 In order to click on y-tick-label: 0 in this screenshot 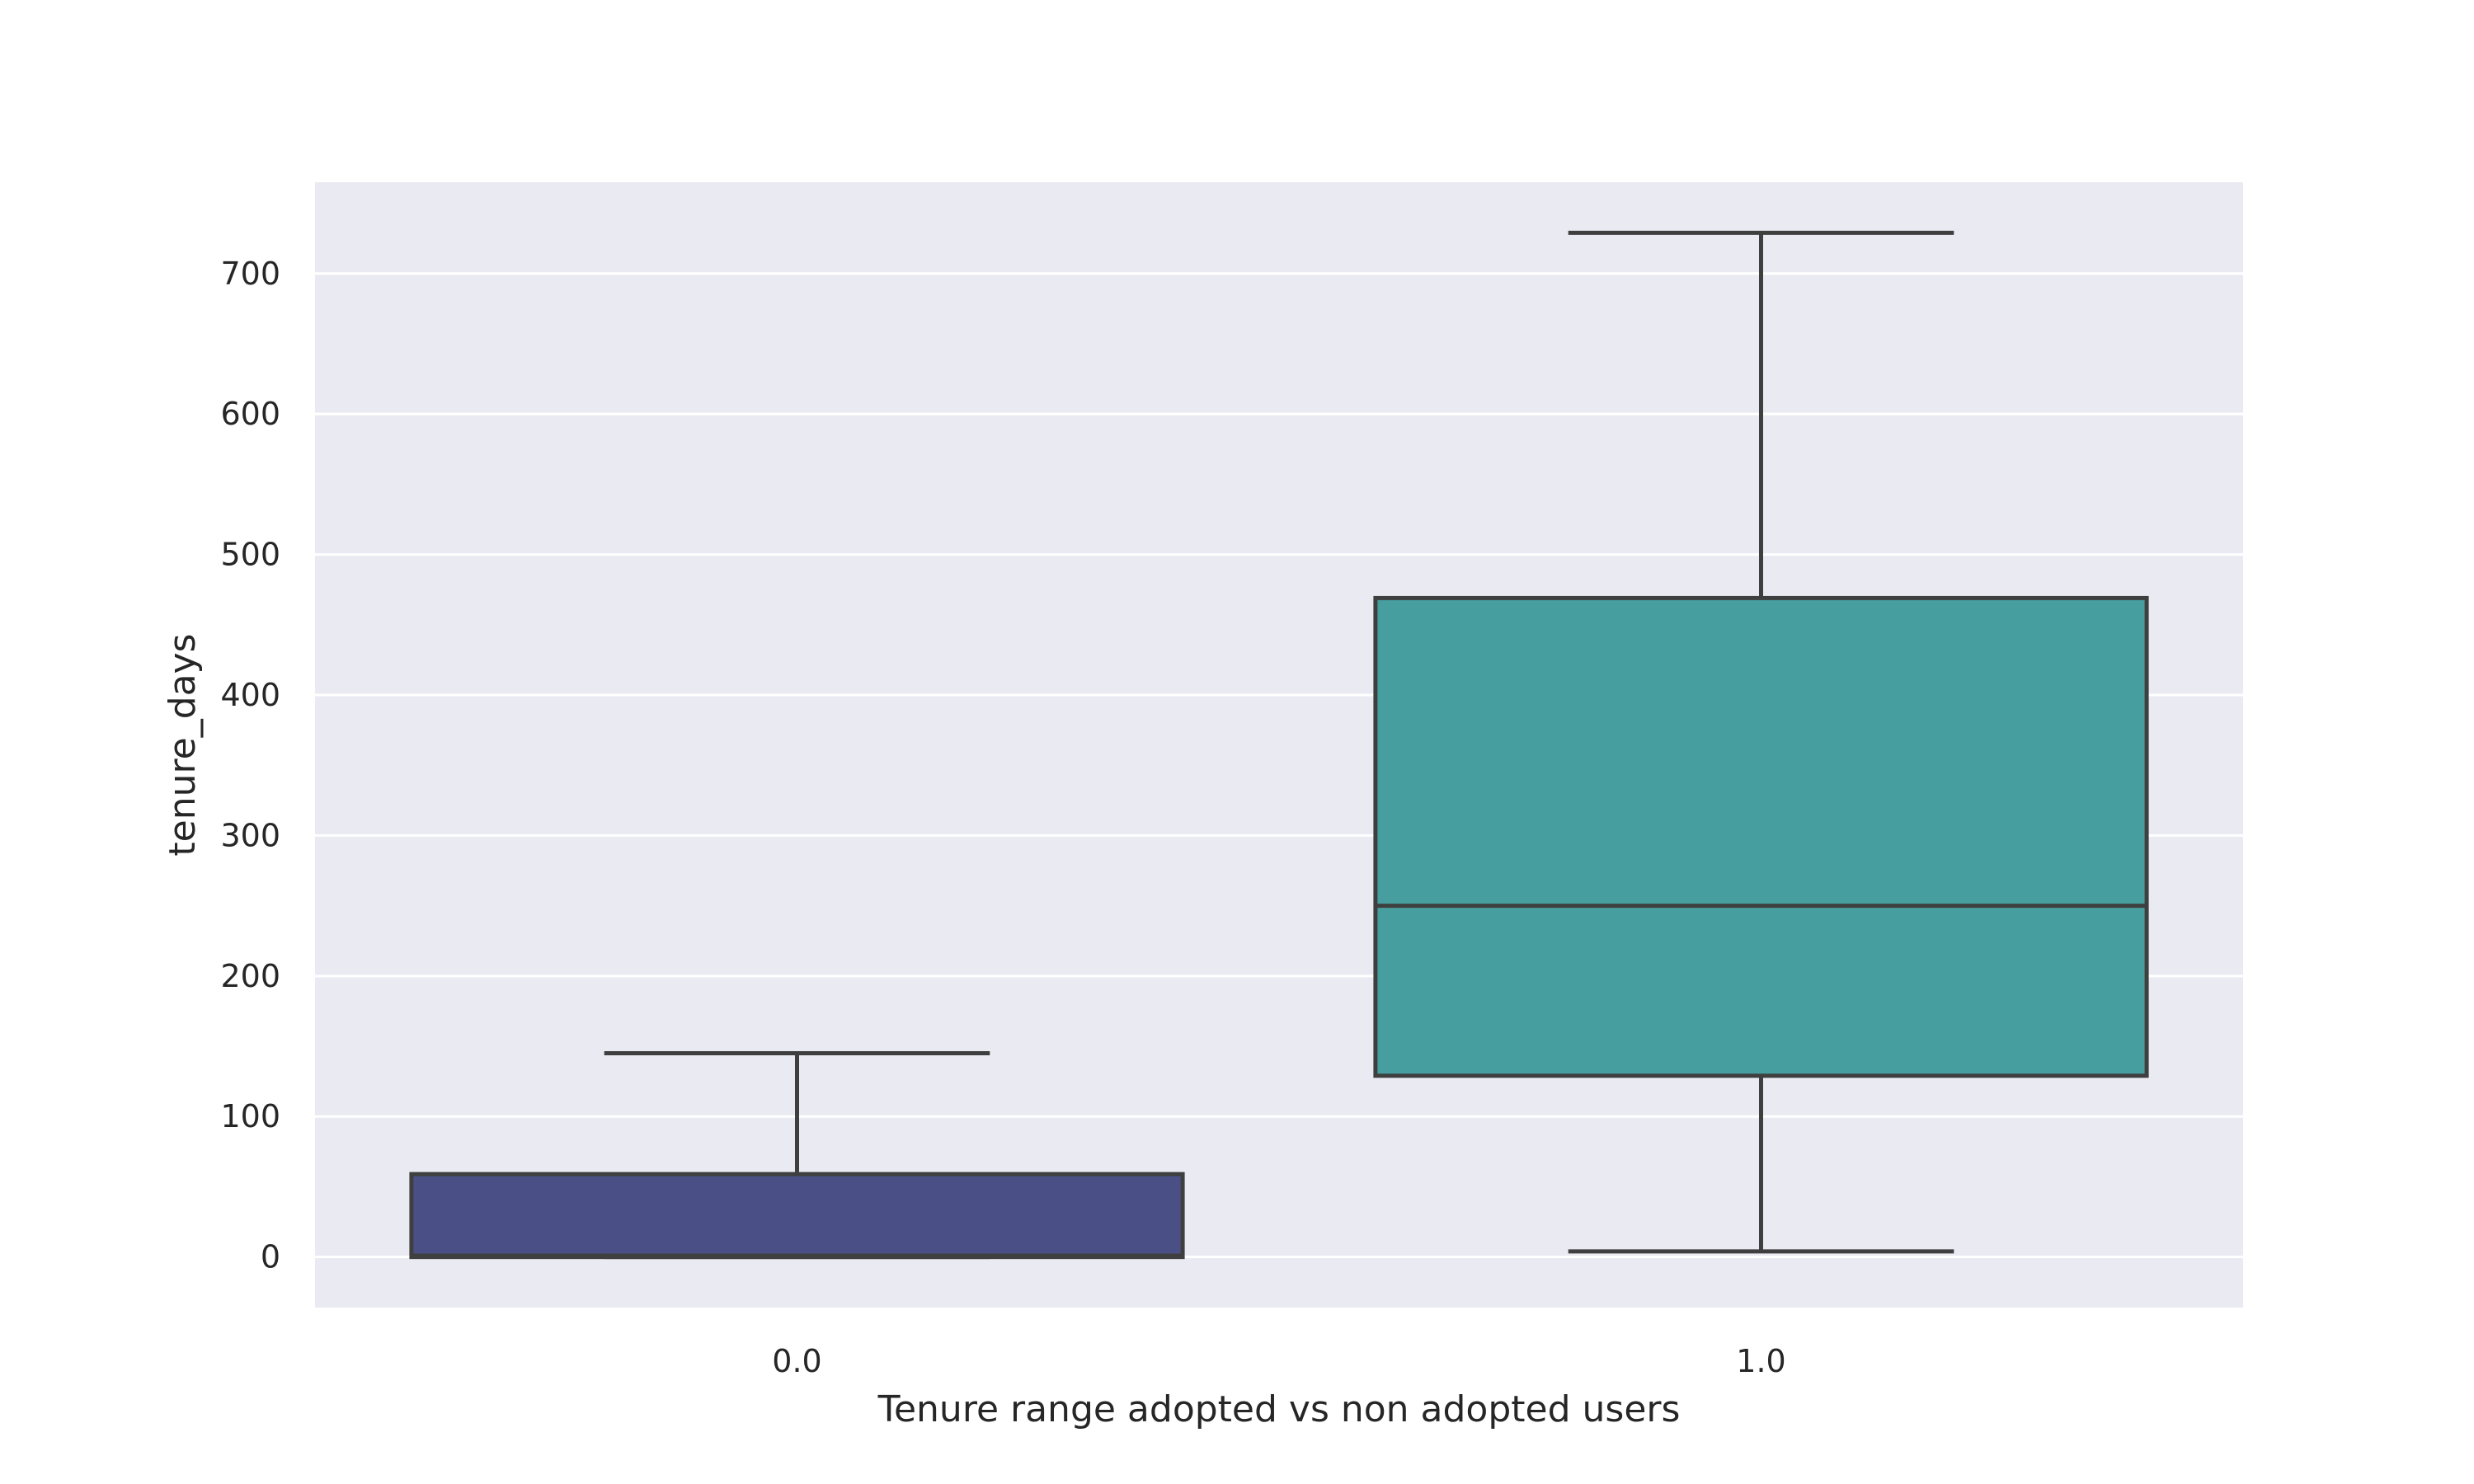, I will do `click(270, 1257)`.